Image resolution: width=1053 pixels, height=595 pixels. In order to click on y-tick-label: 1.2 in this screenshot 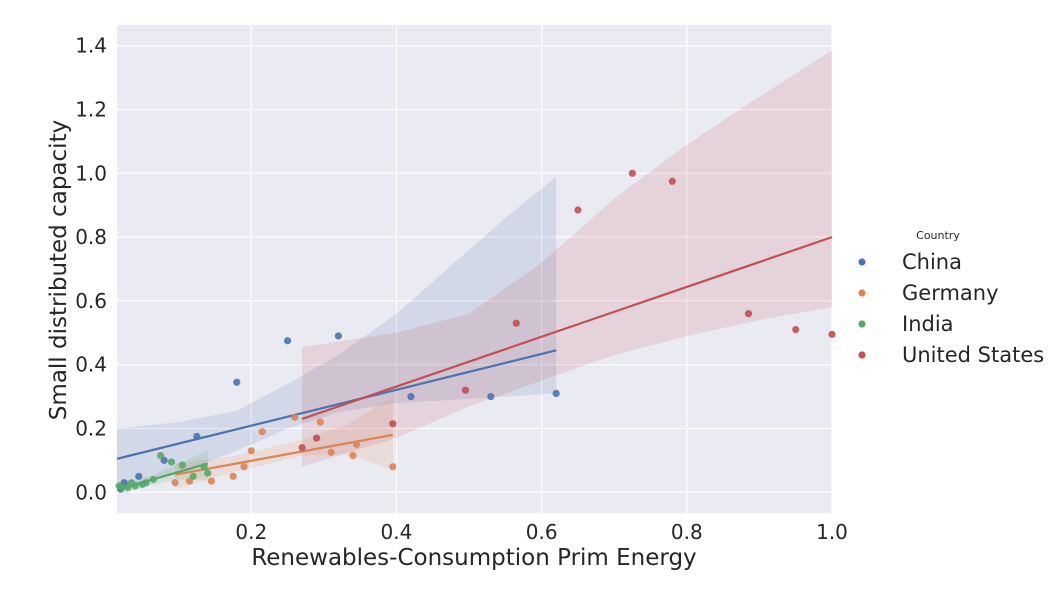, I will do `click(91, 110)`.